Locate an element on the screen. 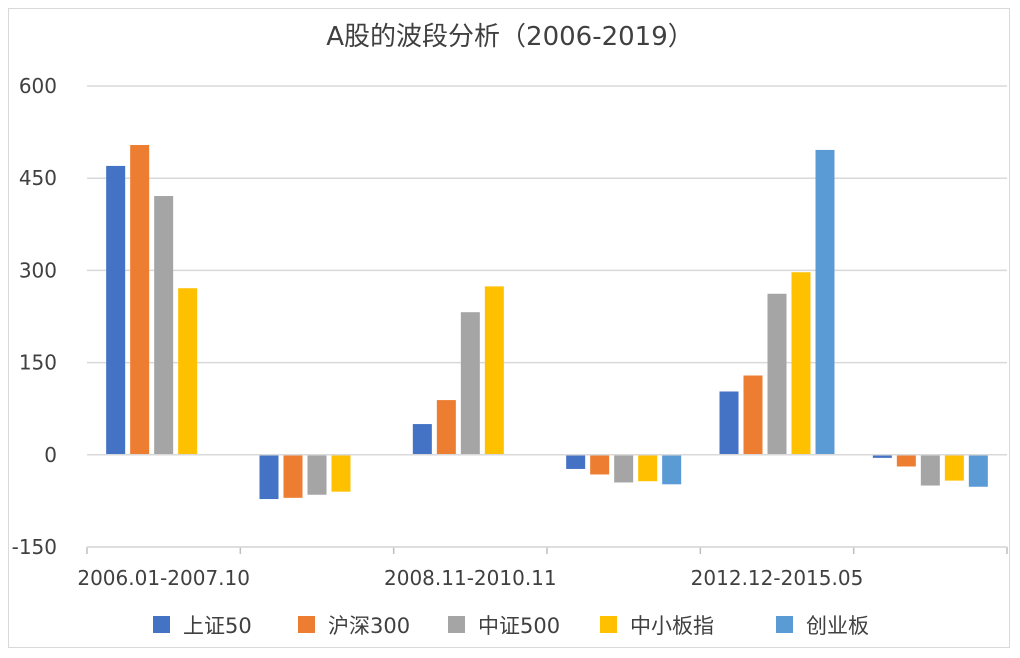 This screenshot has height=658, width=1020. y-tick-label: 450 is located at coordinates (38, 178).